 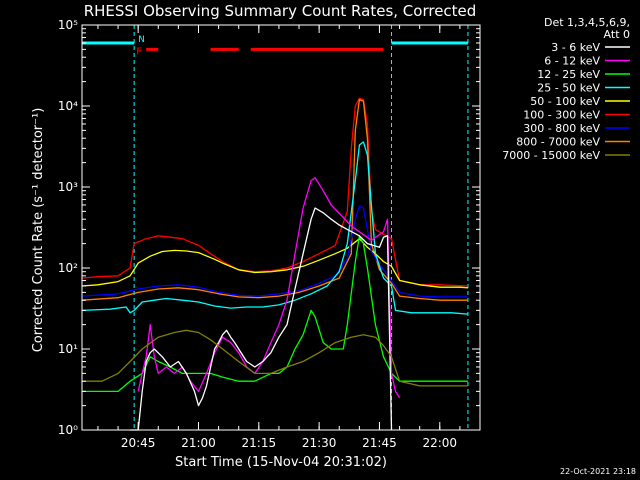 I want to click on legend-label-9: 7000 - 15000 keV, so click(x=551, y=155).